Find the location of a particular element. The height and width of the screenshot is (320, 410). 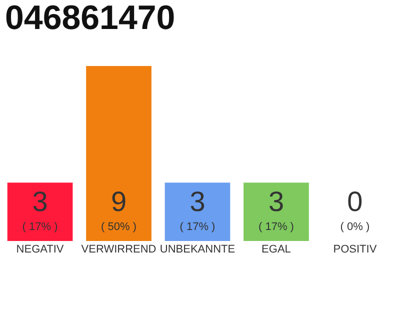

x-tick-label: UNBEKANNTE is located at coordinates (198, 250).